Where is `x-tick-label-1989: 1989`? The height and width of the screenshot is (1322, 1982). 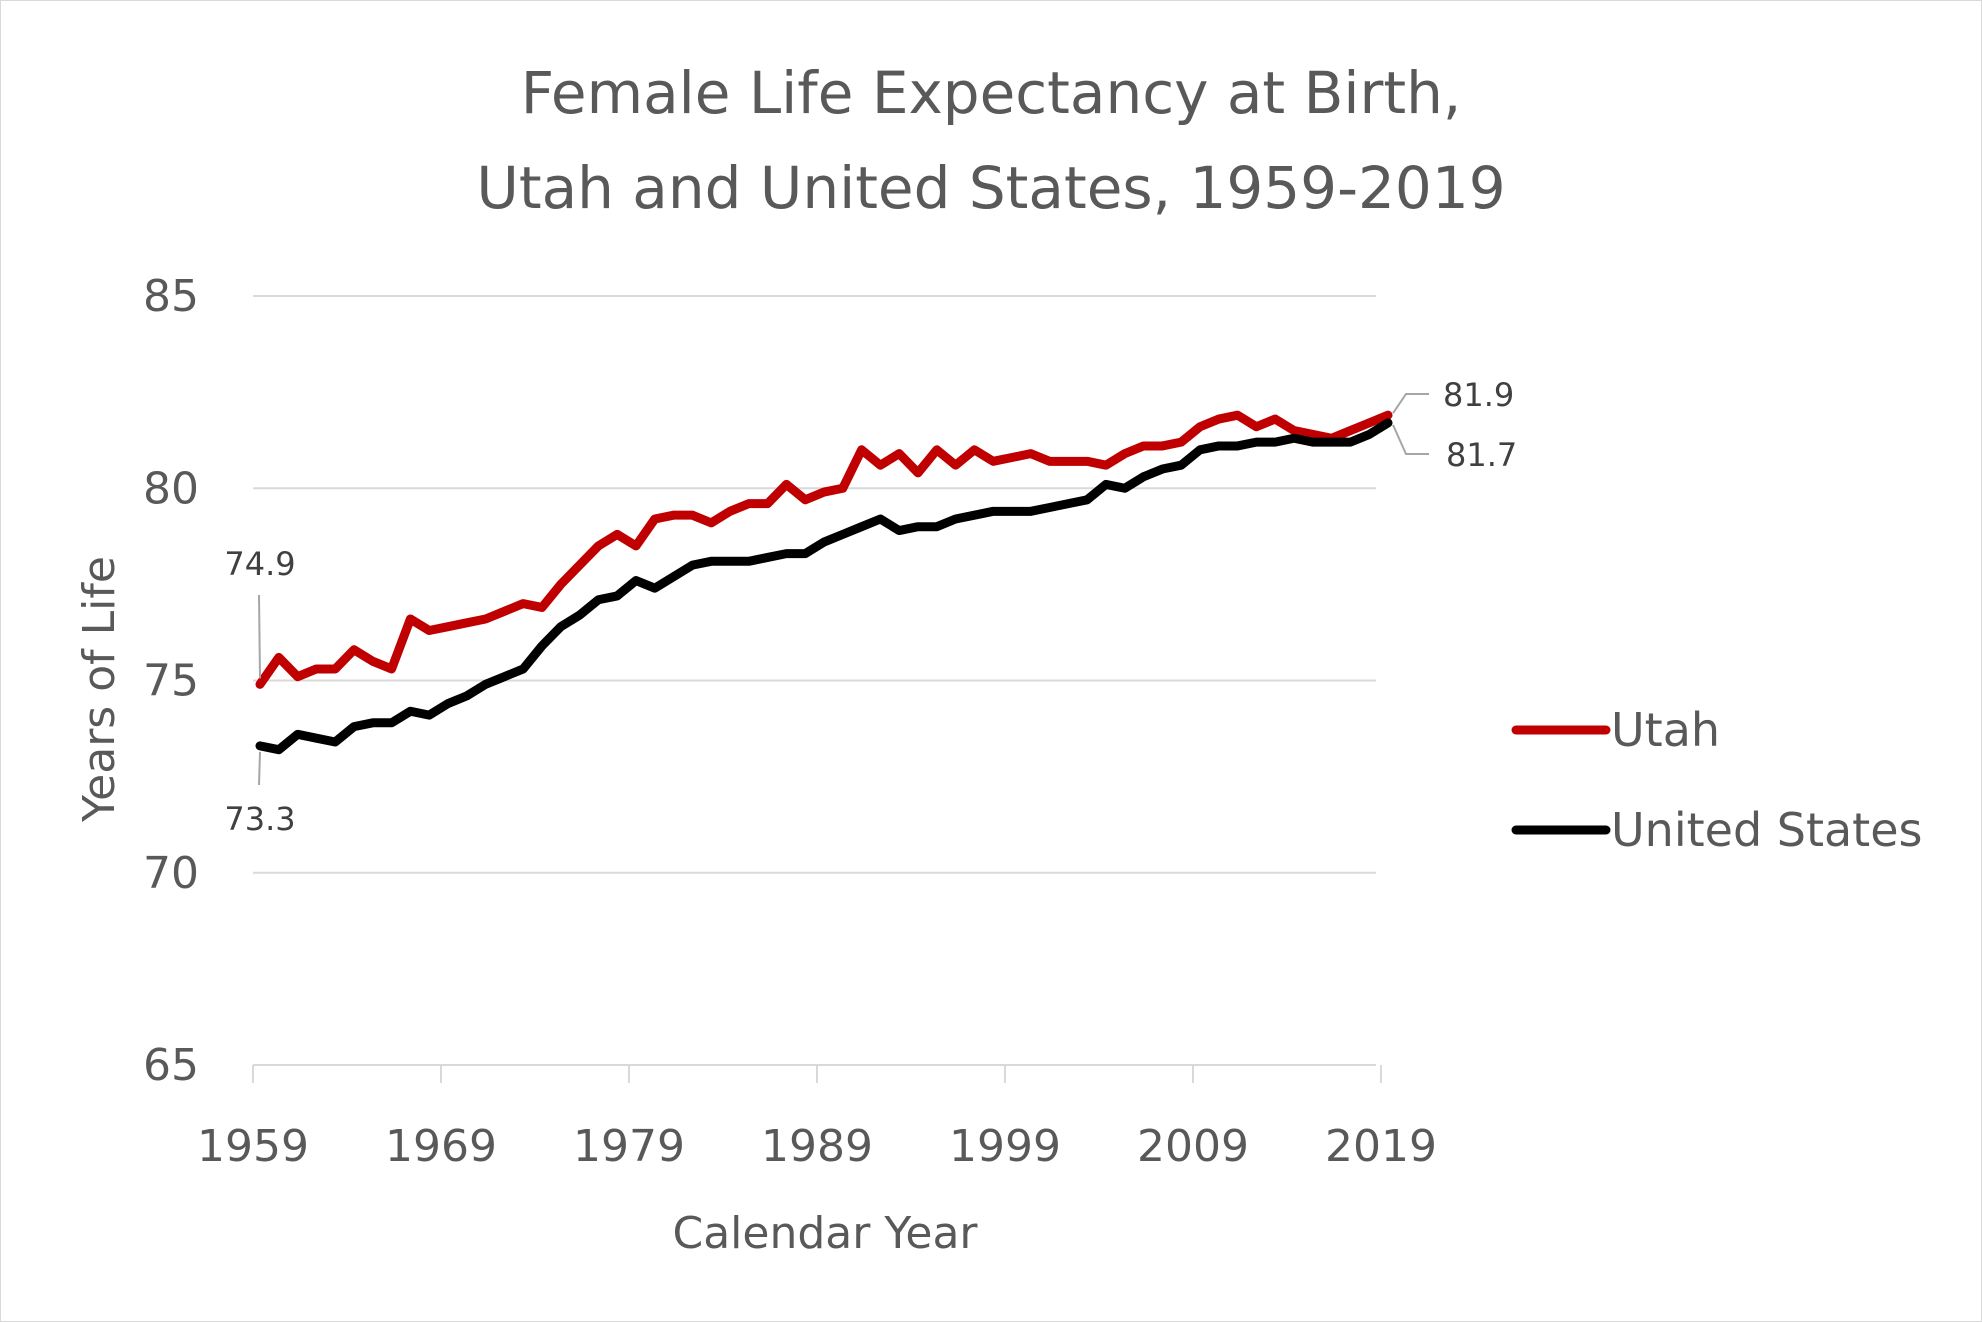
x-tick-label-1989: 1989 is located at coordinates (817, 1146).